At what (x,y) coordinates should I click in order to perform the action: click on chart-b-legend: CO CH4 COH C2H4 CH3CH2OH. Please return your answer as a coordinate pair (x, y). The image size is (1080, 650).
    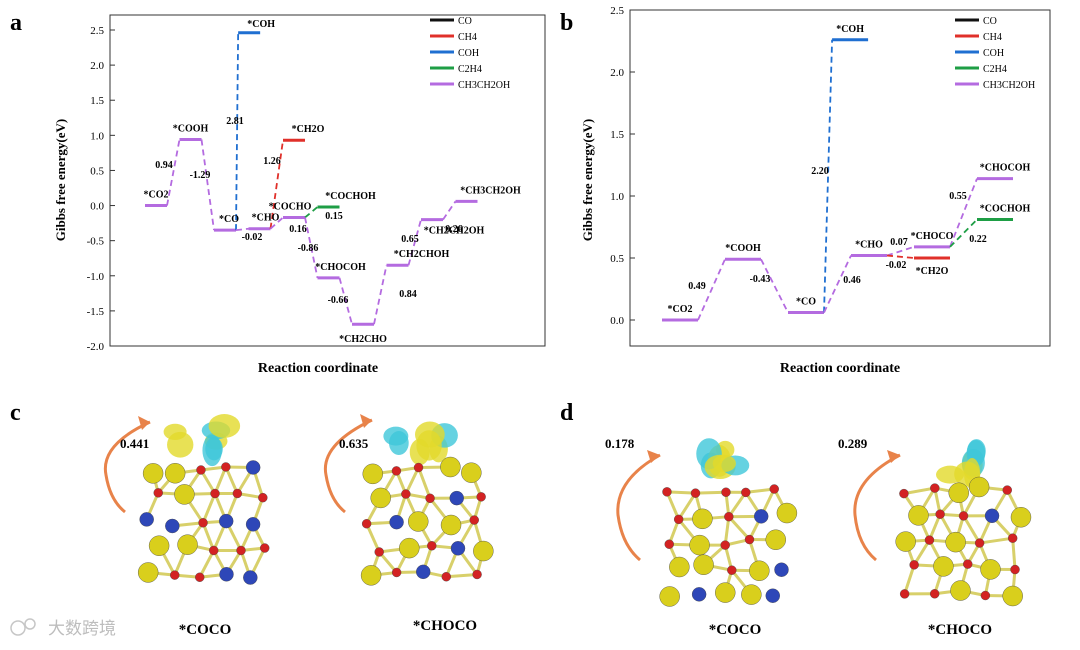
    Looking at the image, I should click on (995, 53).